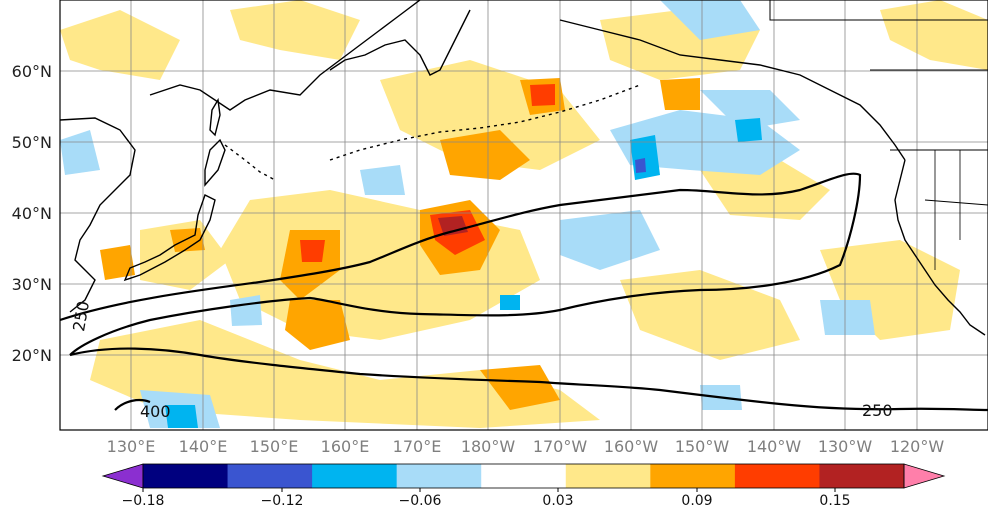 The height and width of the screenshot is (511, 988). Describe the element at coordinates (420, 501) in the screenshot. I see `colorbar-tick-label: −0.06` at that location.